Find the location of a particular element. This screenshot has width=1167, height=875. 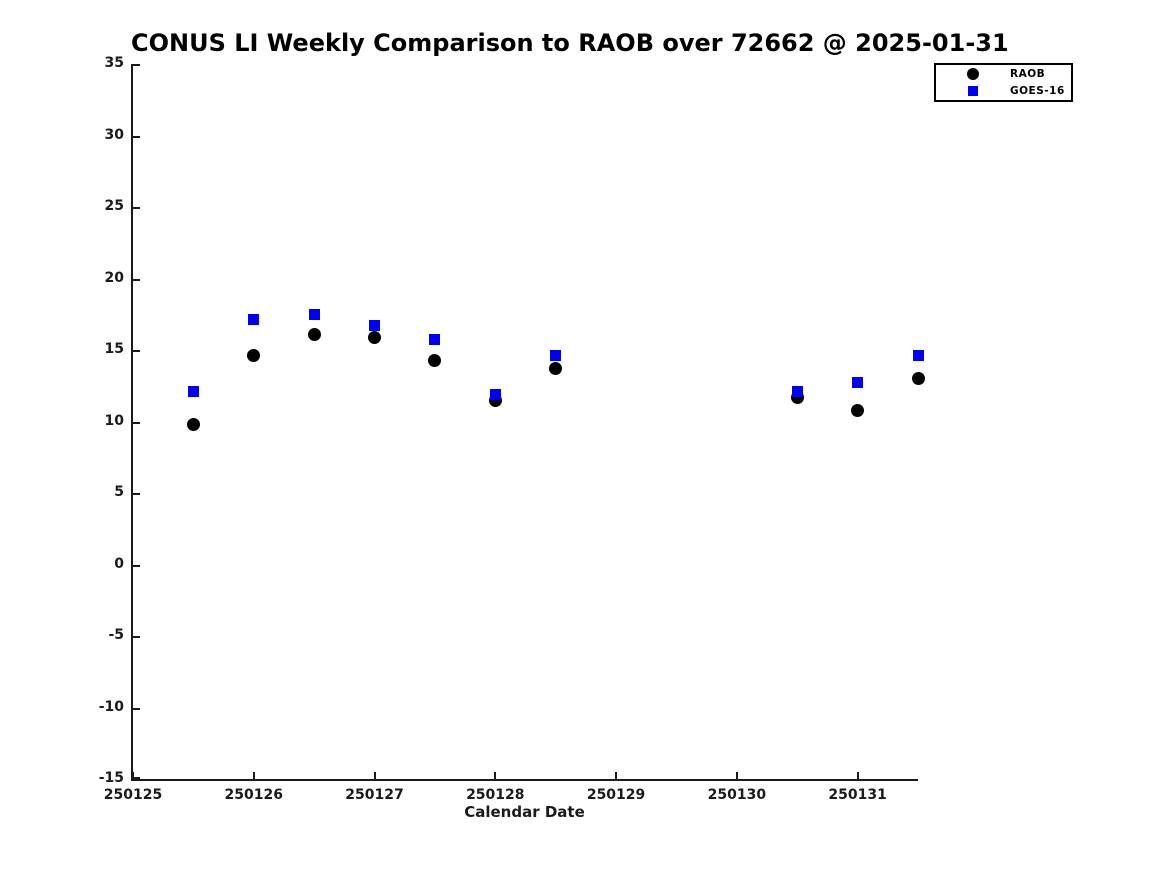

y-tick-label: 0 is located at coordinates (119, 563).